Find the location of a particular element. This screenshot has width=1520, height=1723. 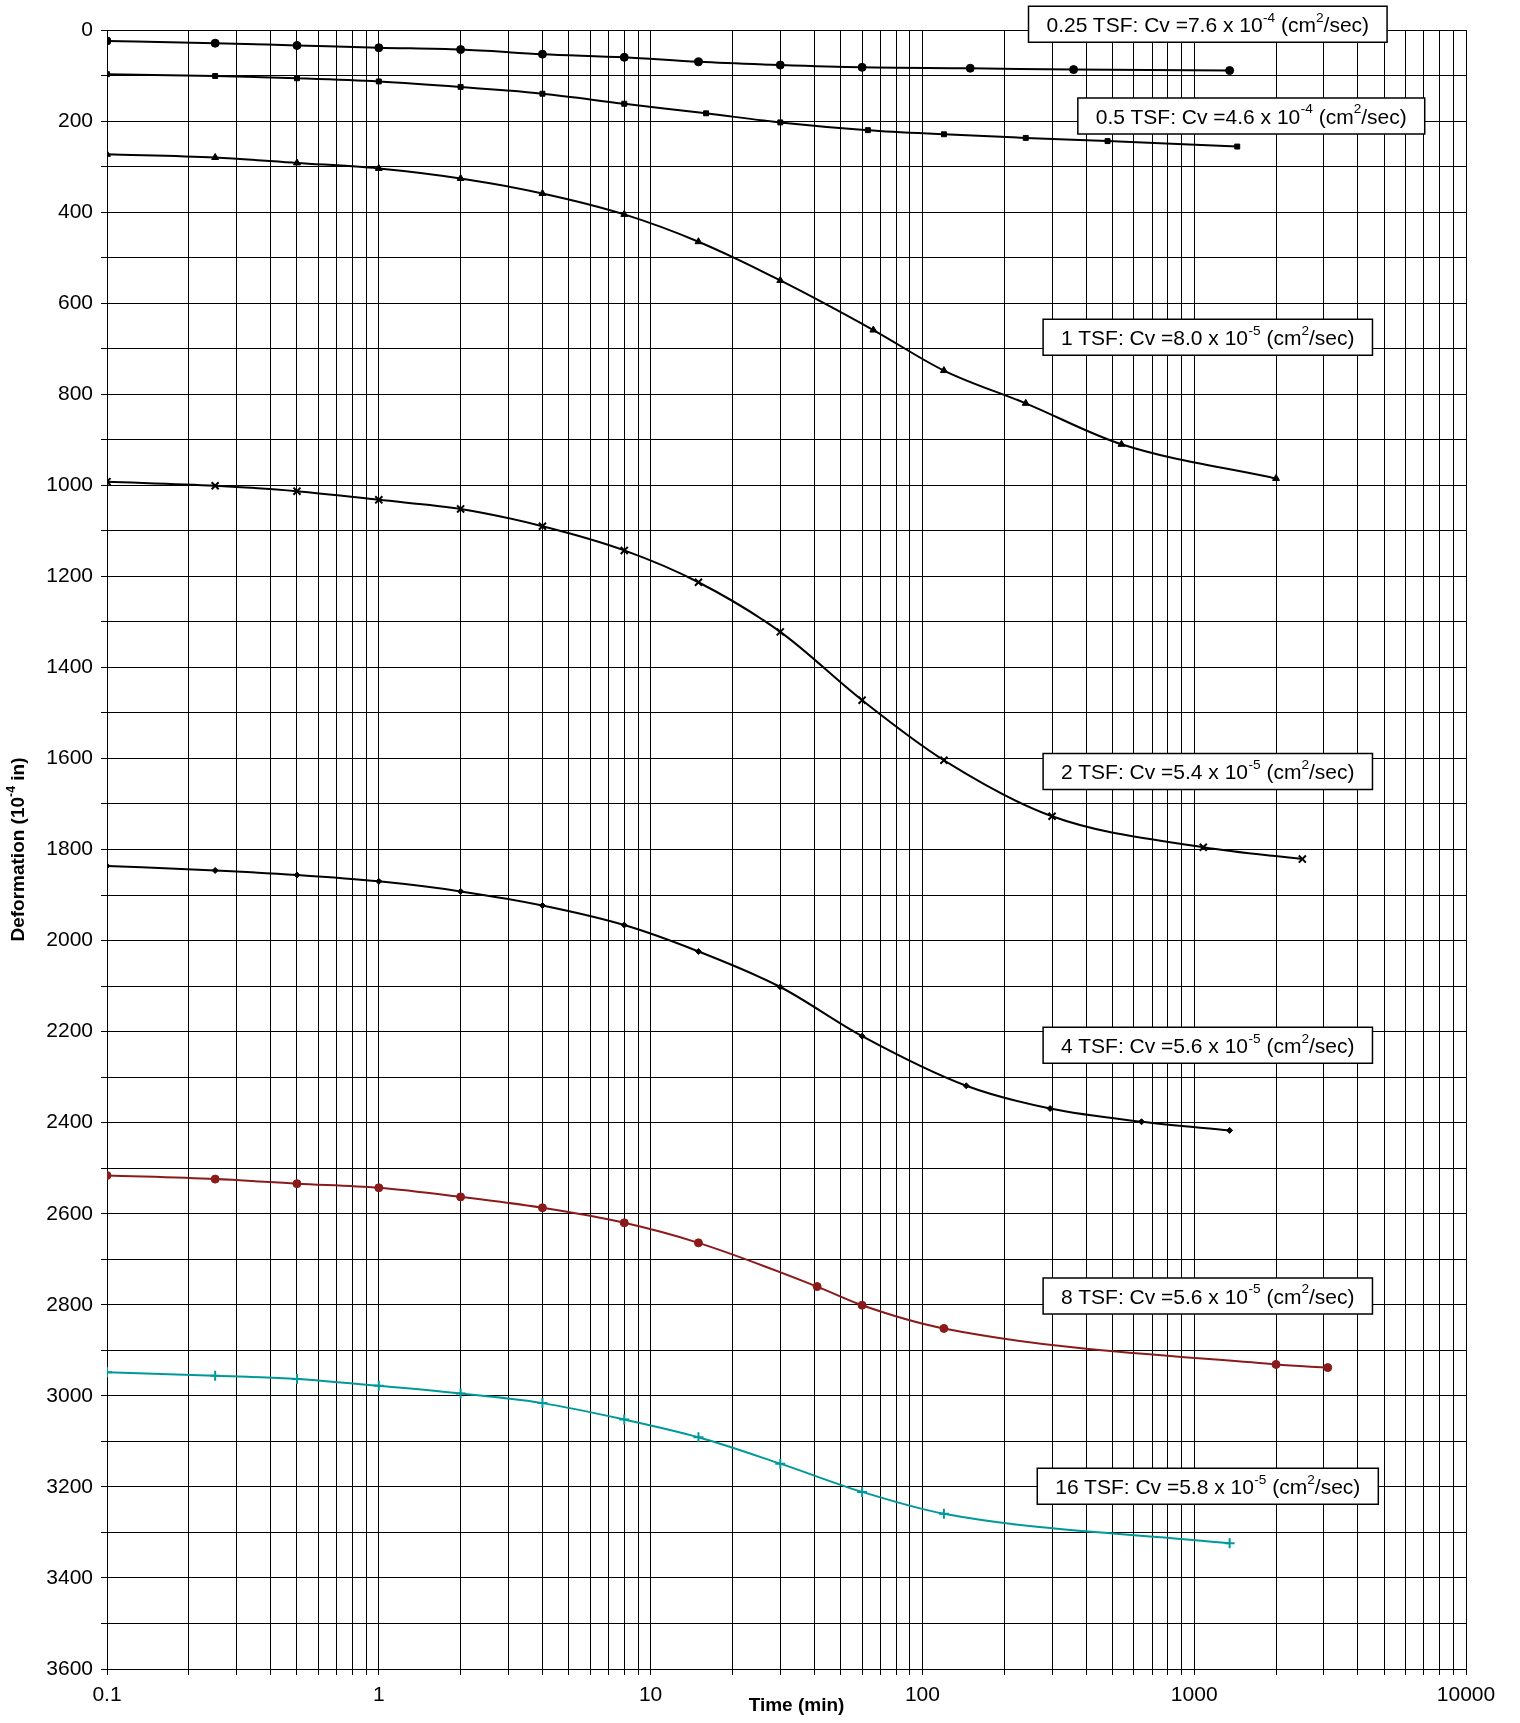

y-tick-label: 2000 is located at coordinates (69, 939).